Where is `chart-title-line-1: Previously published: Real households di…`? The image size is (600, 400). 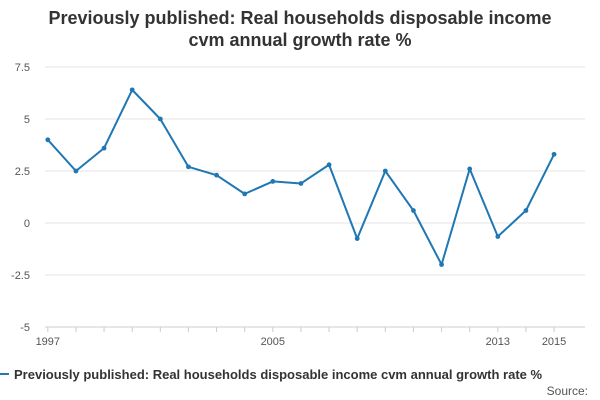
chart-title-line-1: Previously published: Real households di… is located at coordinates (299, 18).